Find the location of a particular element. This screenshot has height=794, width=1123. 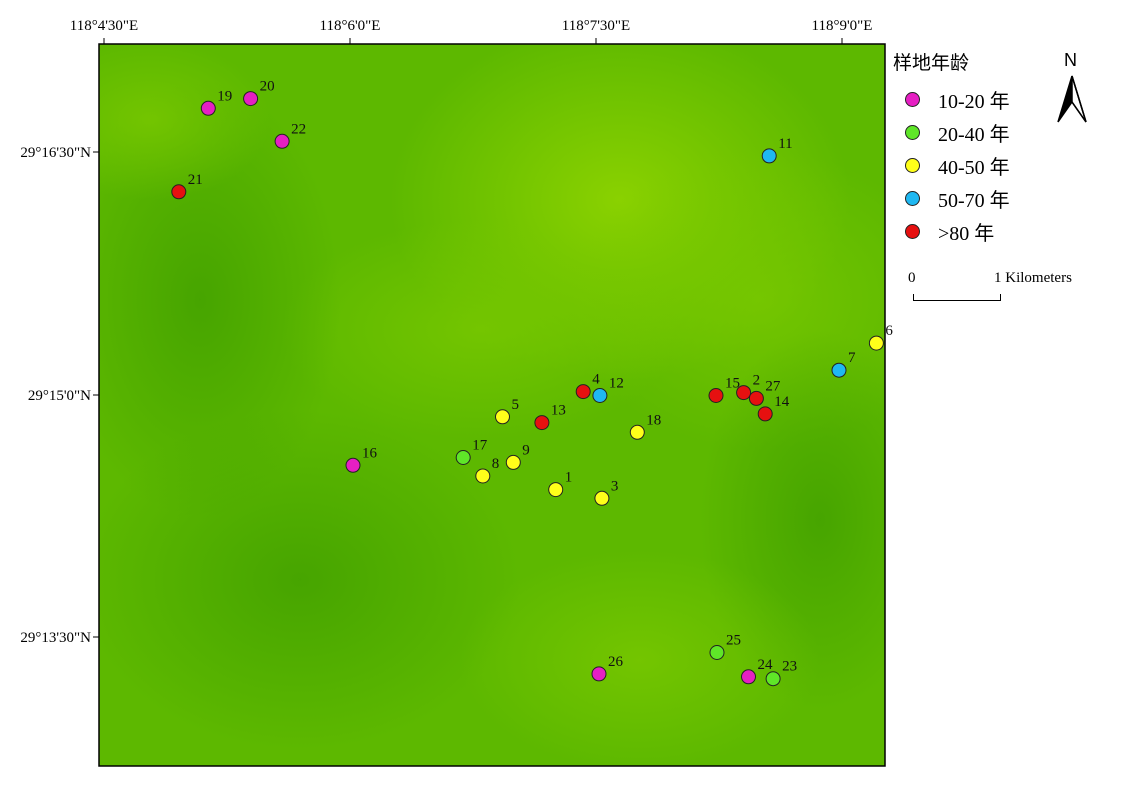

scale-start-label: 0 is located at coordinates (912, 278).